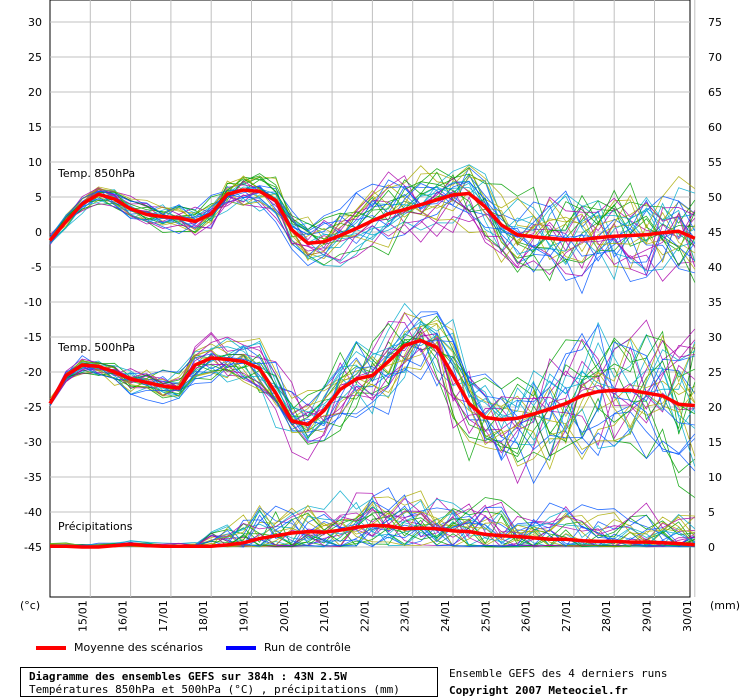 Image resolution: width=740 pixels, height=700 pixels. Describe the element at coordinates (715, 442) in the screenshot. I see `y-right-tick: 15` at that location.